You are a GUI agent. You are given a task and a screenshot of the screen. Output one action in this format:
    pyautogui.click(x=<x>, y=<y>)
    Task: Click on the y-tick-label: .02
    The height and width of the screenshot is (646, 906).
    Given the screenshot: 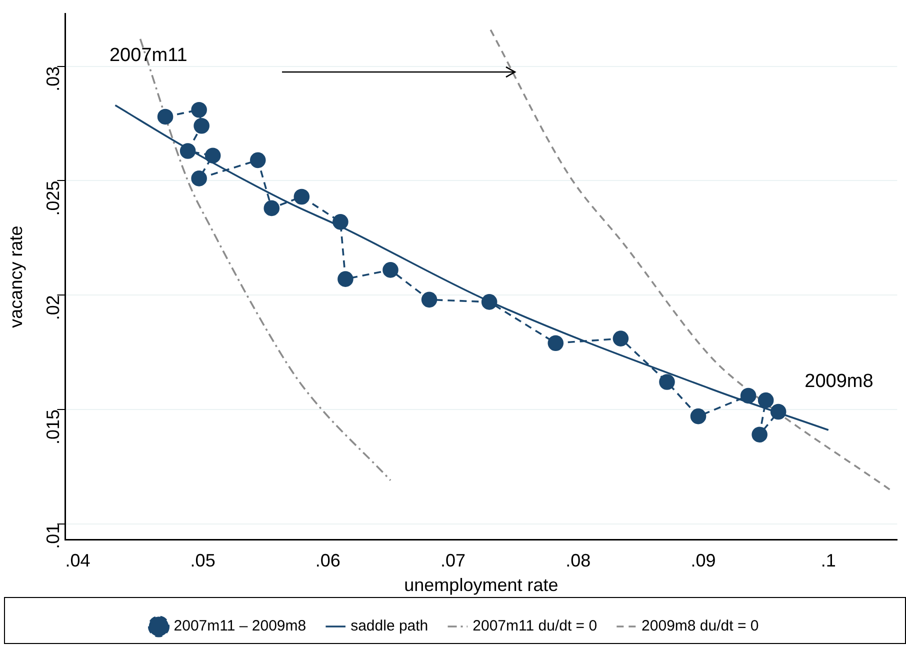 What is the action you would take?
    pyautogui.click(x=53, y=307)
    